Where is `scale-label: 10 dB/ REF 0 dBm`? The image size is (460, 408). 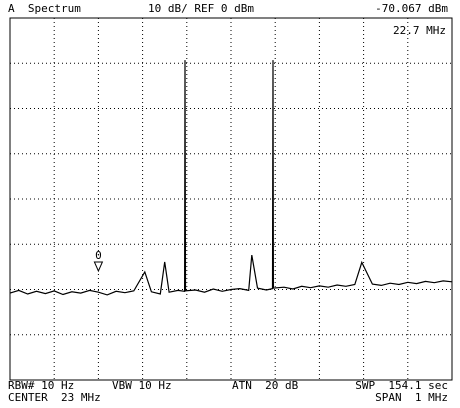 scale-label: 10 dB/ REF 0 dBm is located at coordinates (201, 8).